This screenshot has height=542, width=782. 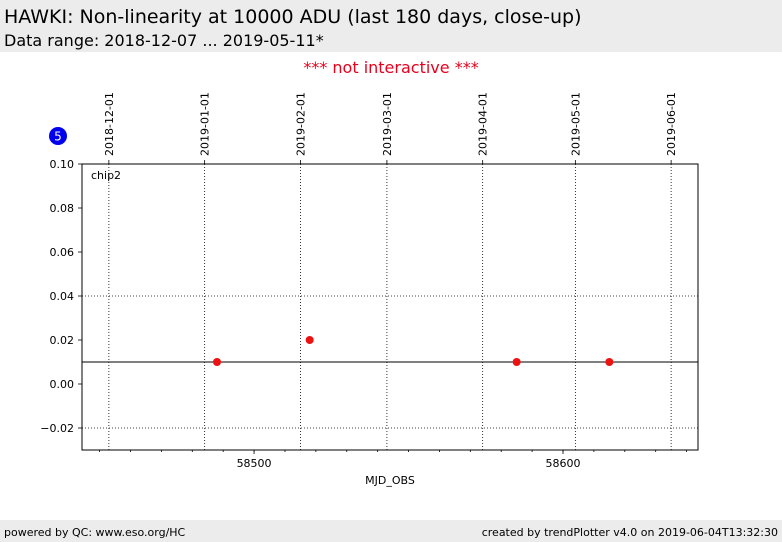 What do you see at coordinates (62, 208) in the screenshot?
I see `y-tick-label: 0.08` at bounding box center [62, 208].